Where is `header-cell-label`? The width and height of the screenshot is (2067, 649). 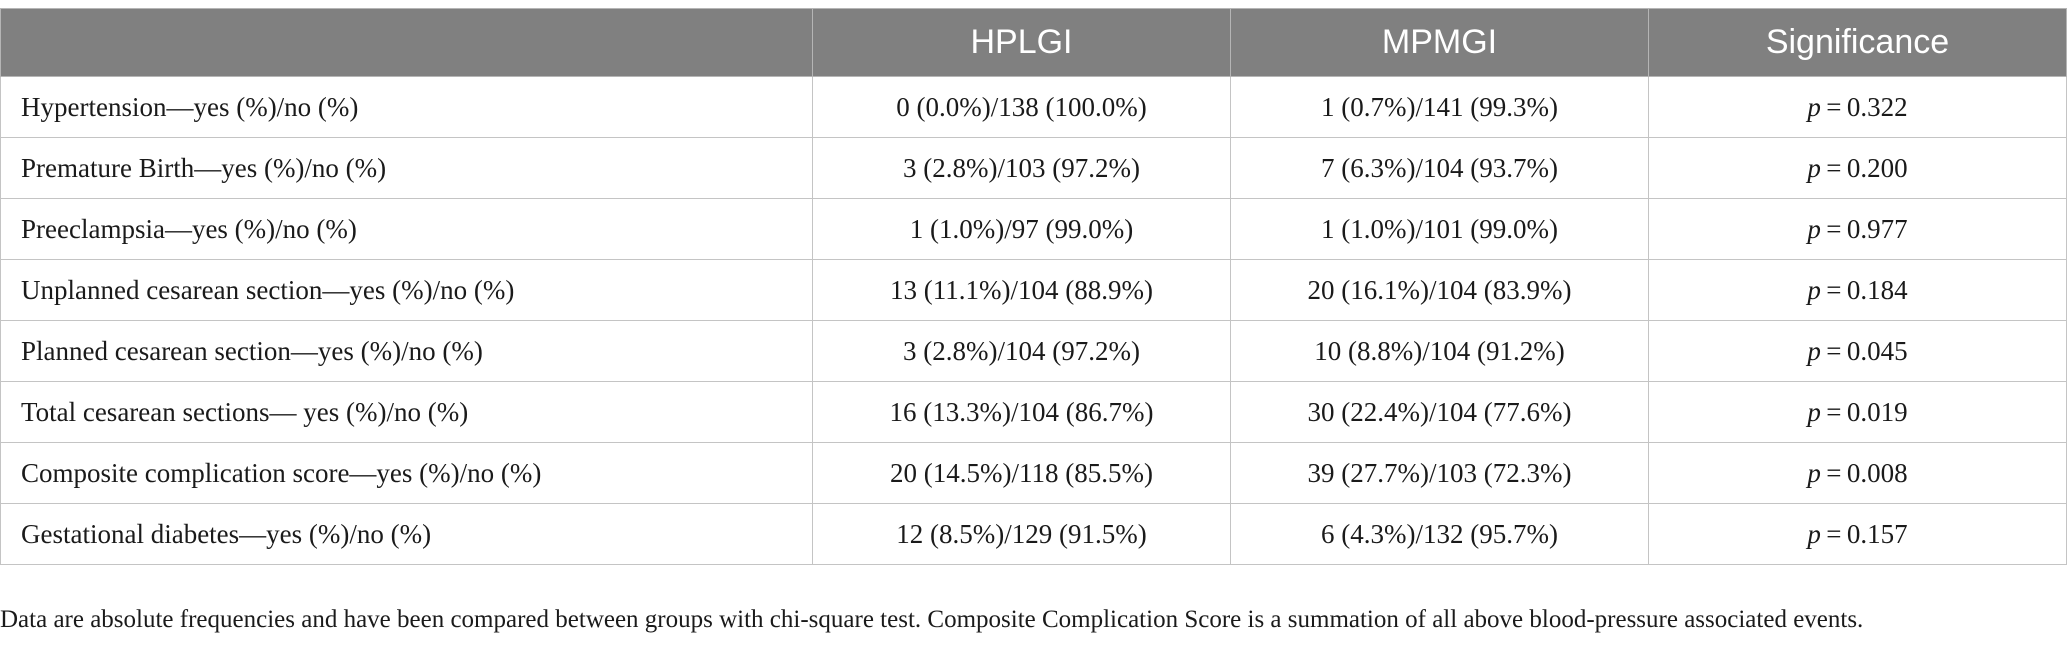
header-cell-label is located at coordinates (406, 42).